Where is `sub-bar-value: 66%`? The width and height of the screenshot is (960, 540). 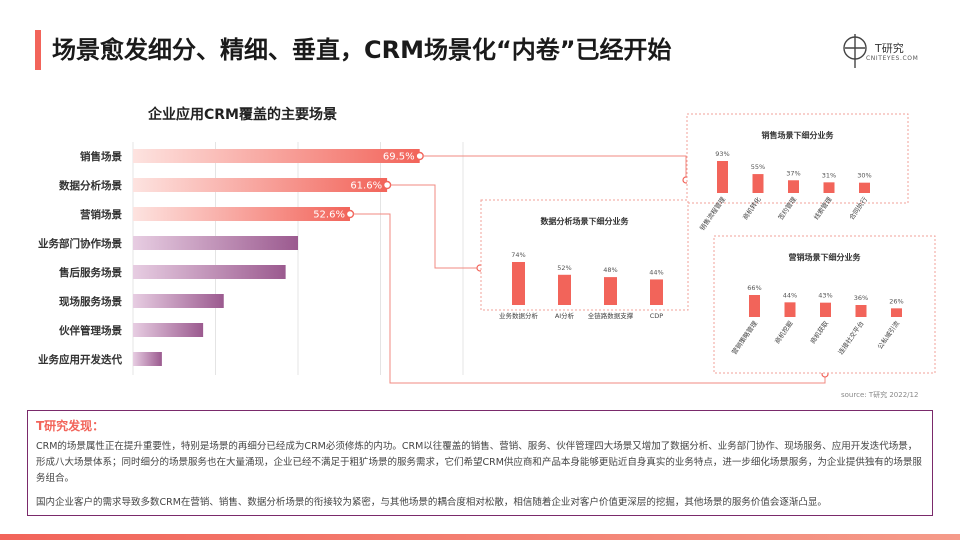
sub-bar-value: 66% is located at coordinates (754, 288).